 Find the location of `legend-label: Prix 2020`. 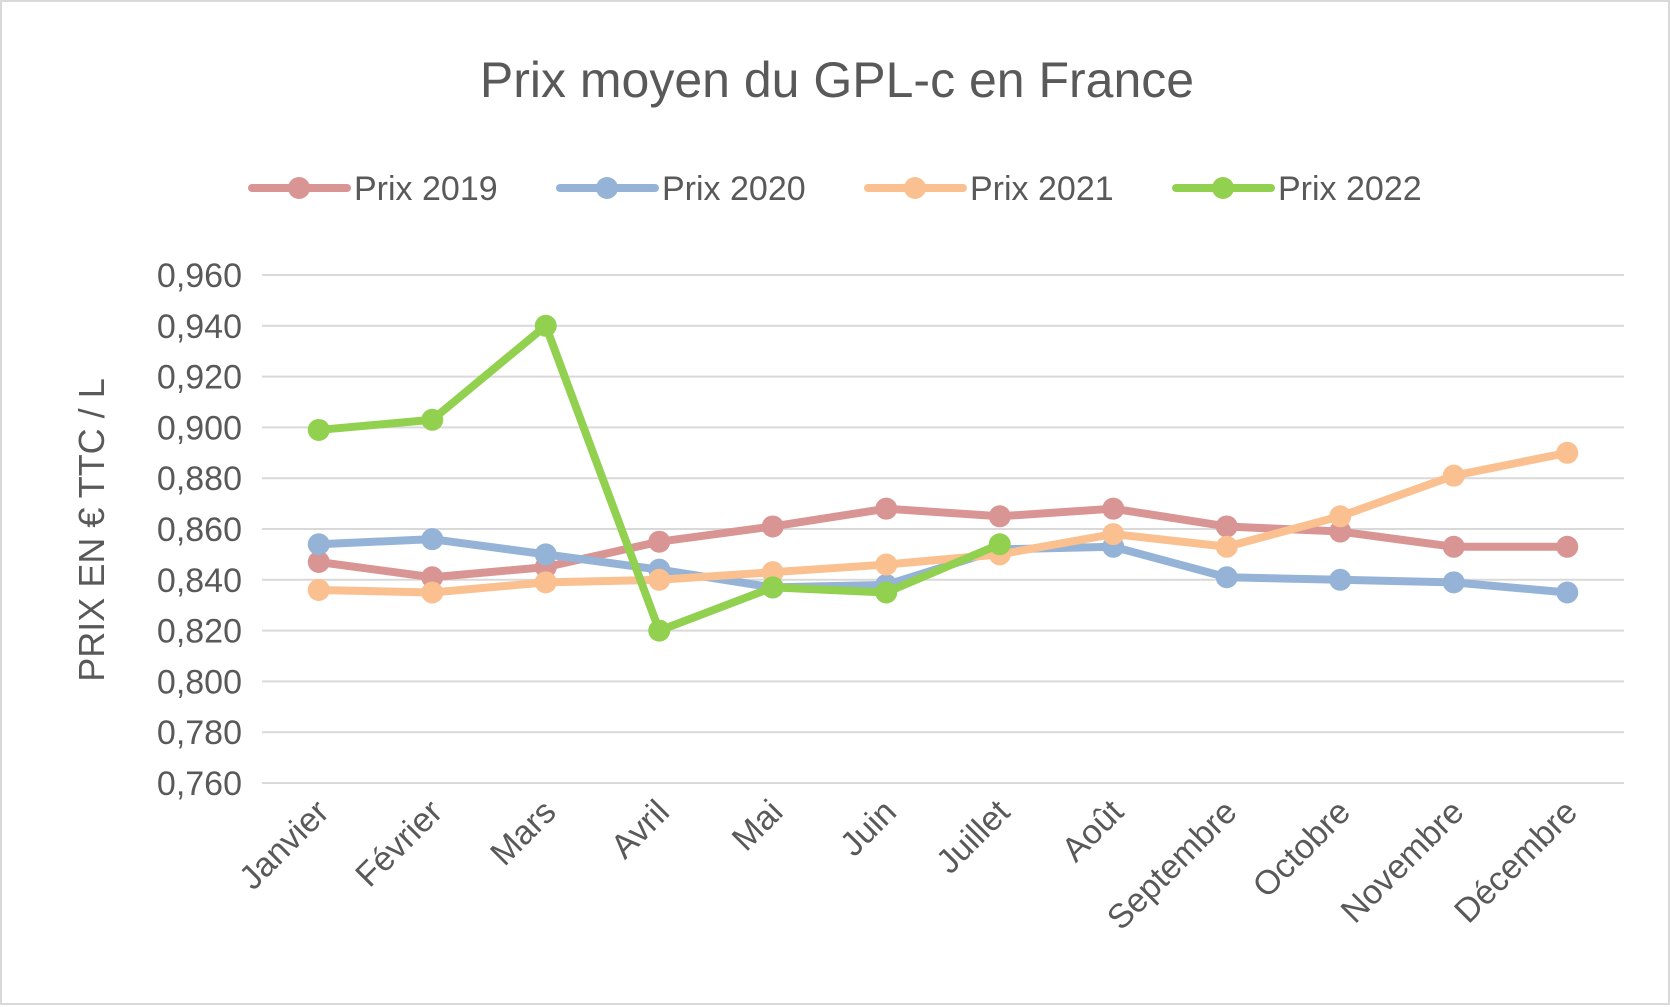

legend-label: Prix 2020 is located at coordinates (734, 189).